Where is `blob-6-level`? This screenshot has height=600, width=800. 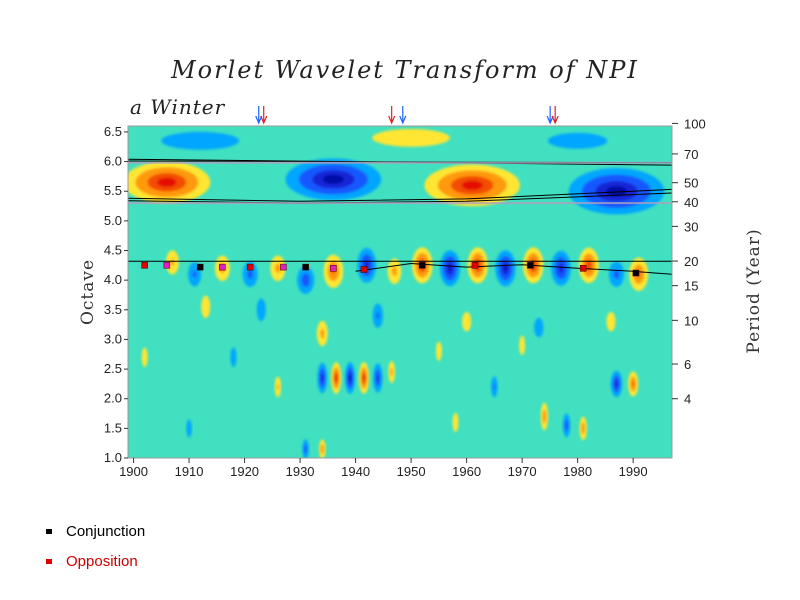
blob-6-level is located at coordinates (578, 140).